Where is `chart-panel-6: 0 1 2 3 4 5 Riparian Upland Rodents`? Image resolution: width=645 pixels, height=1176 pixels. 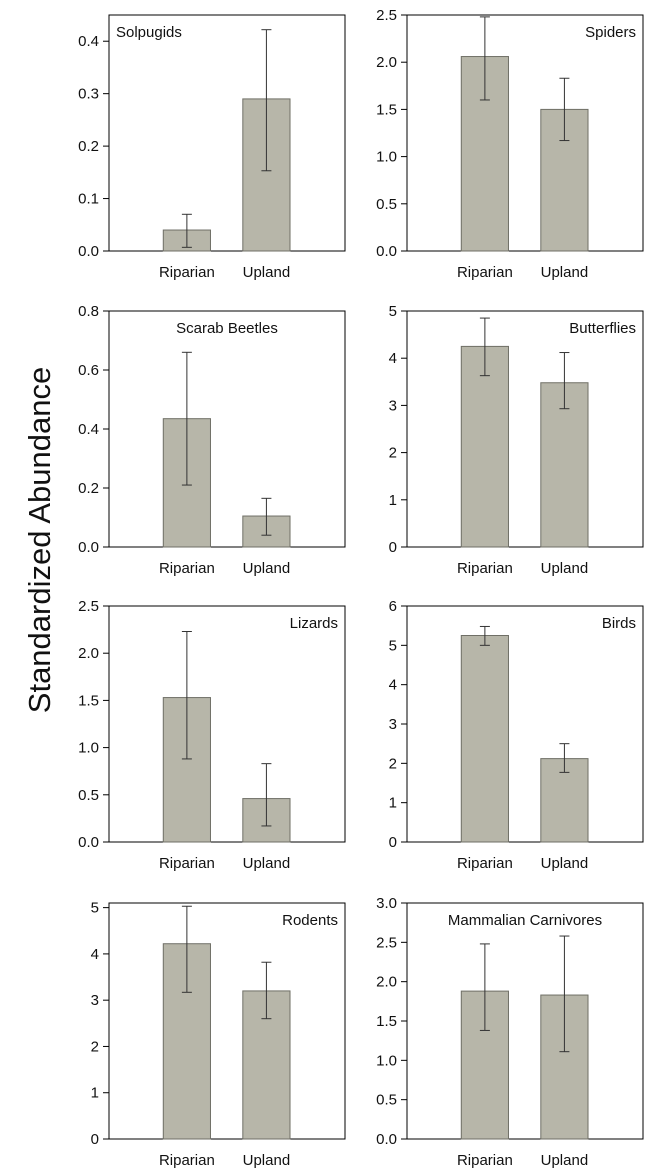
chart-panel-6: 0 1 2 3 4 5 Riparian Upland Rodents is located at coordinates (218, 1034).